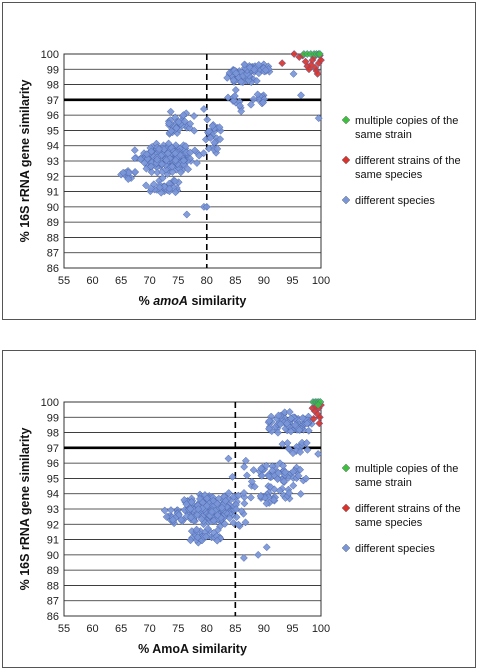 This screenshot has height=669, width=480. What do you see at coordinates (53, 70) in the screenshot?
I see `y-tick-label: 99` at bounding box center [53, 70].